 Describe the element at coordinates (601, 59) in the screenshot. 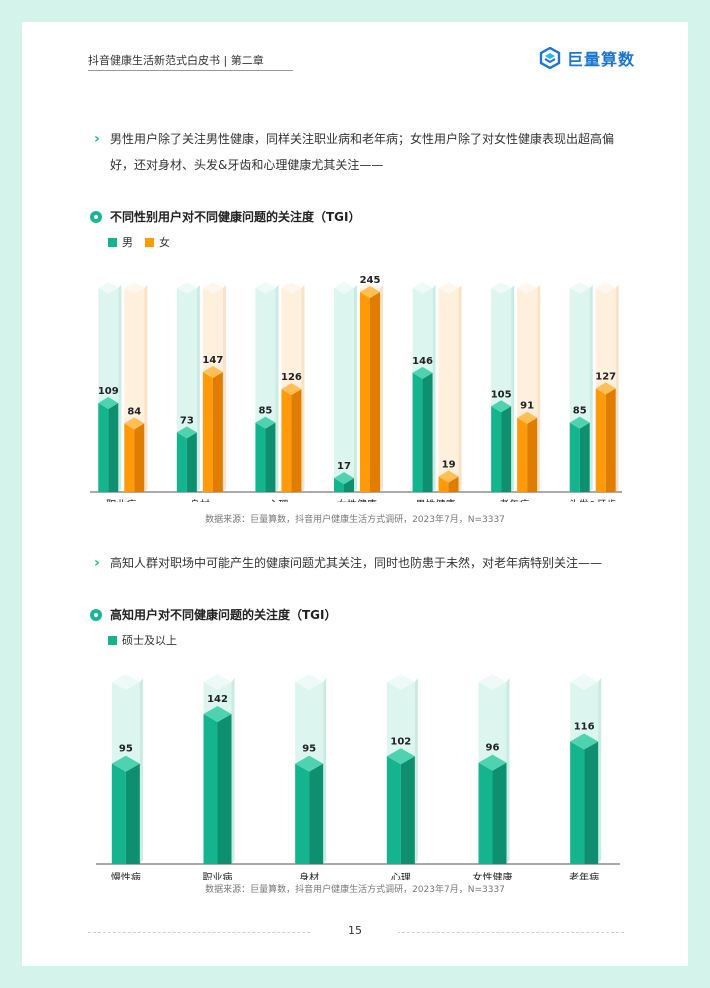

I see `brand-name: 巨量算数` at that location.